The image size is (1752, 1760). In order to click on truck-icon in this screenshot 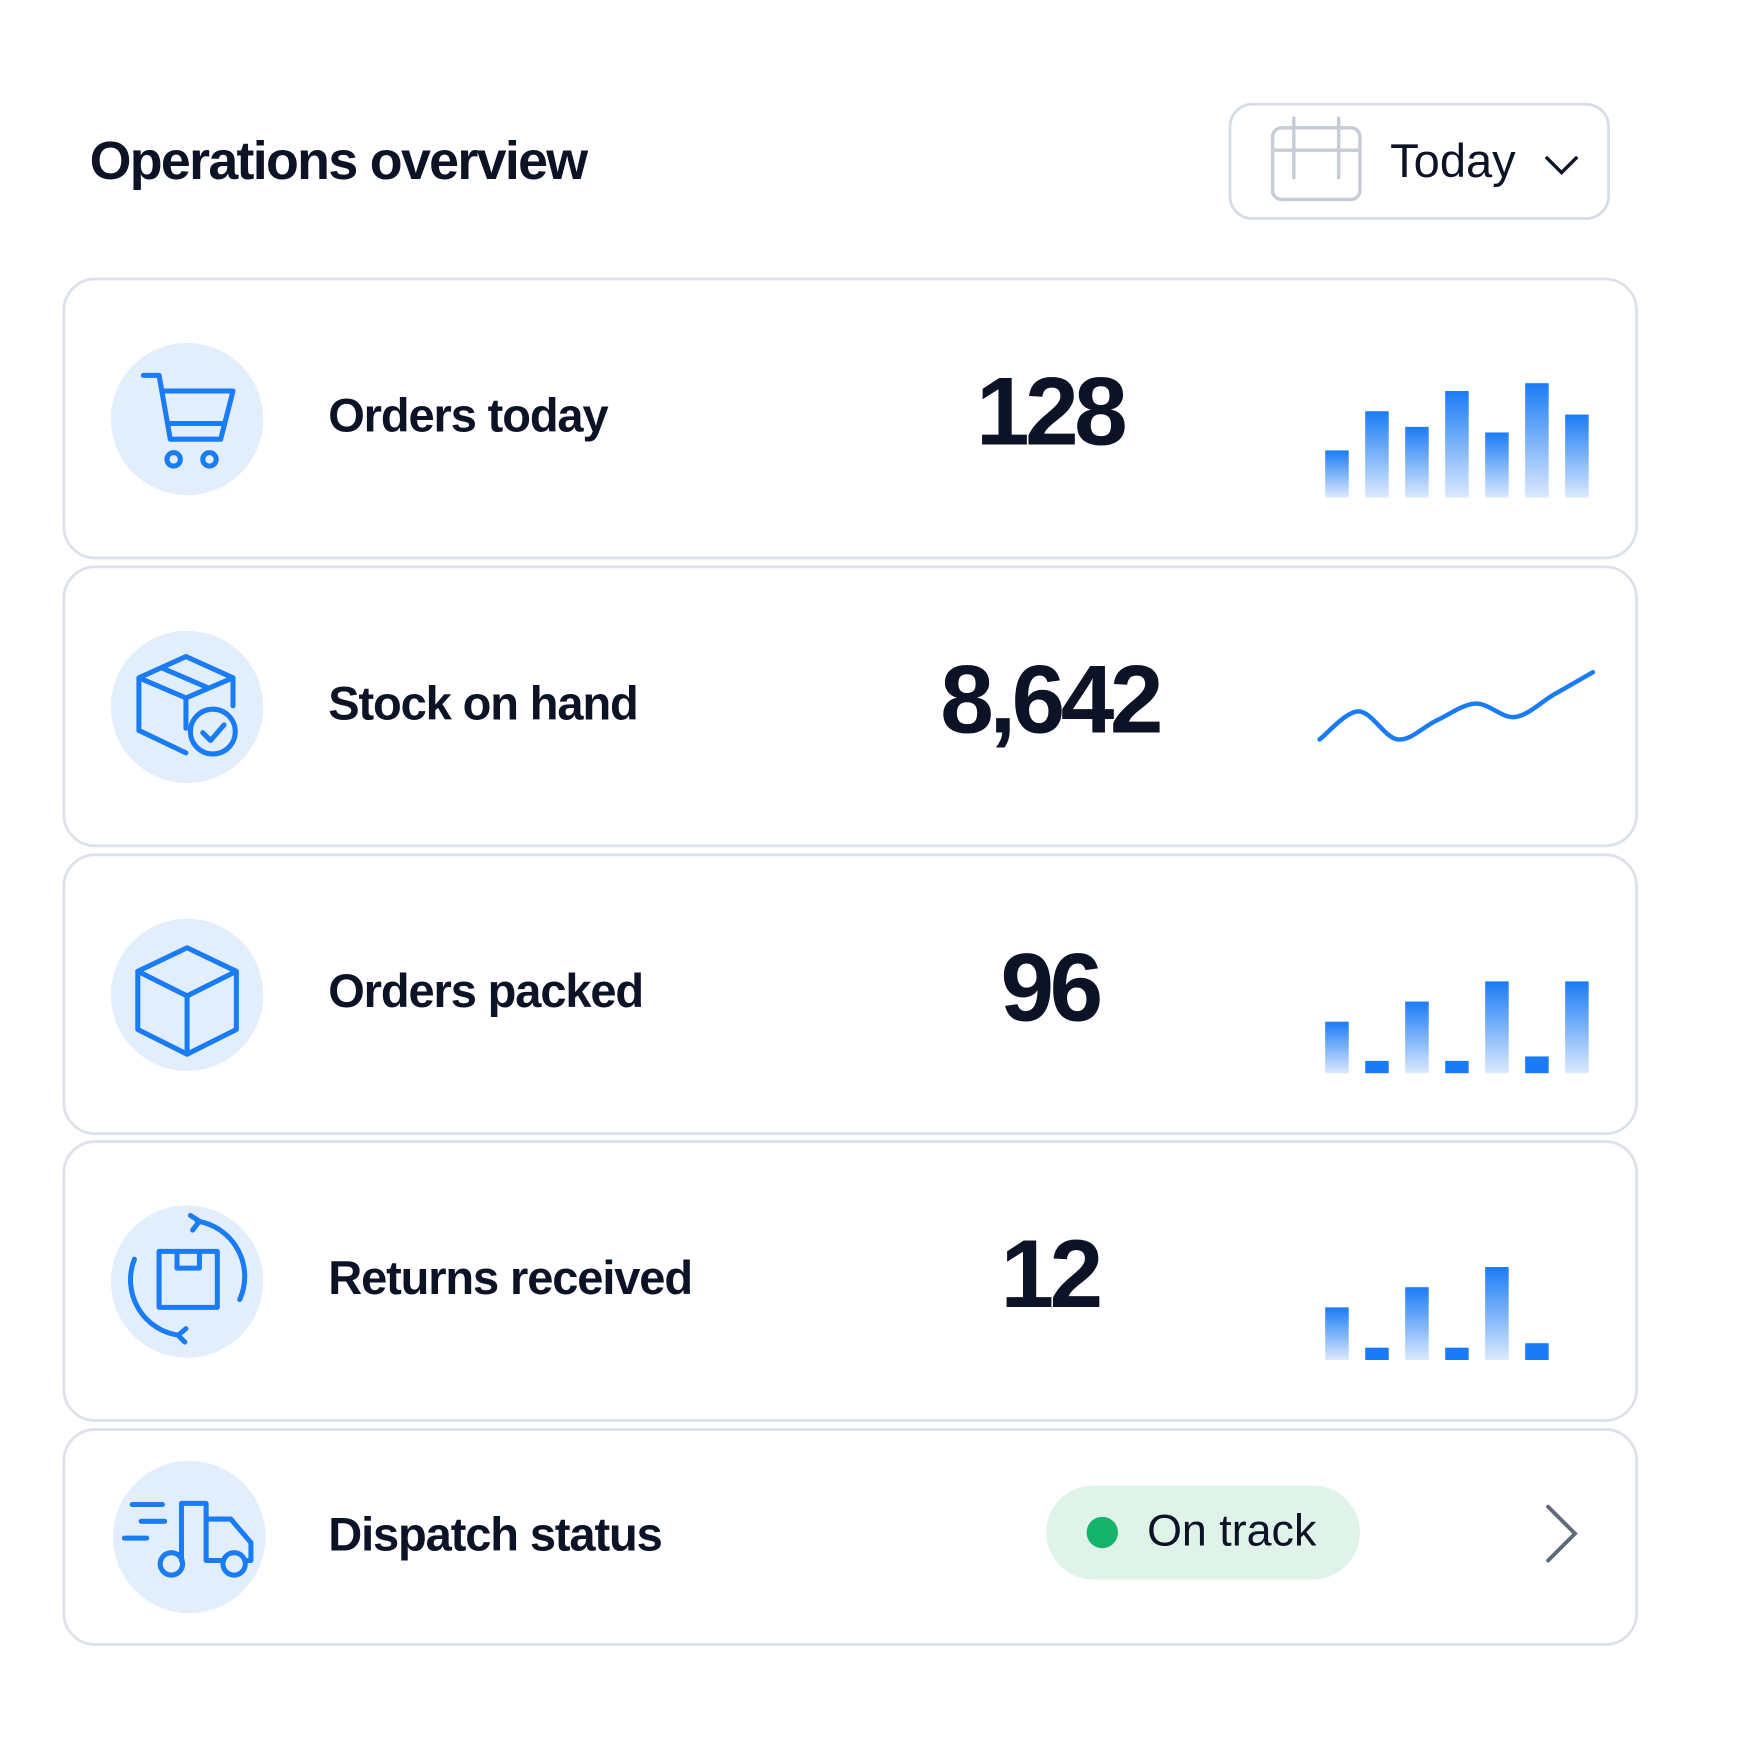, I will do `click(187, 1532)`.